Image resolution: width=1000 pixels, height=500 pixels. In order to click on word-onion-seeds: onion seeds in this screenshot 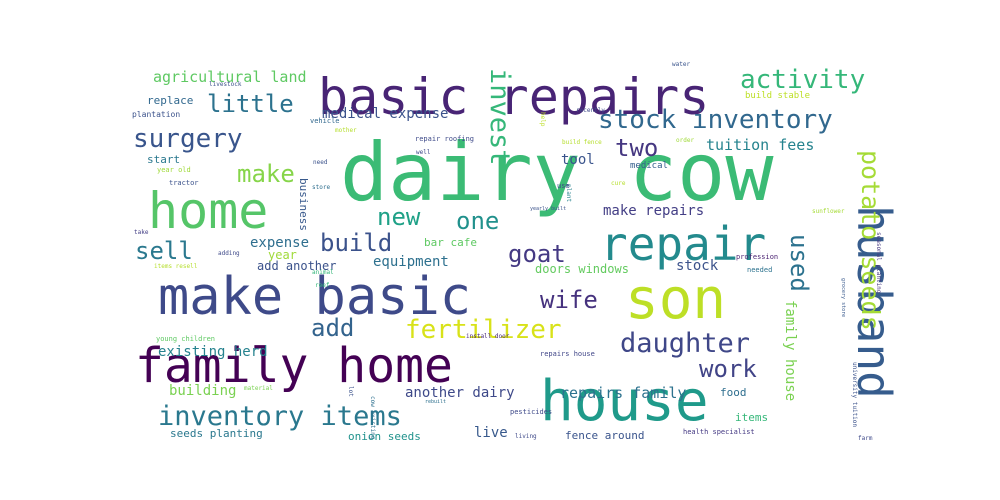, I will do `click(384, 436)`.